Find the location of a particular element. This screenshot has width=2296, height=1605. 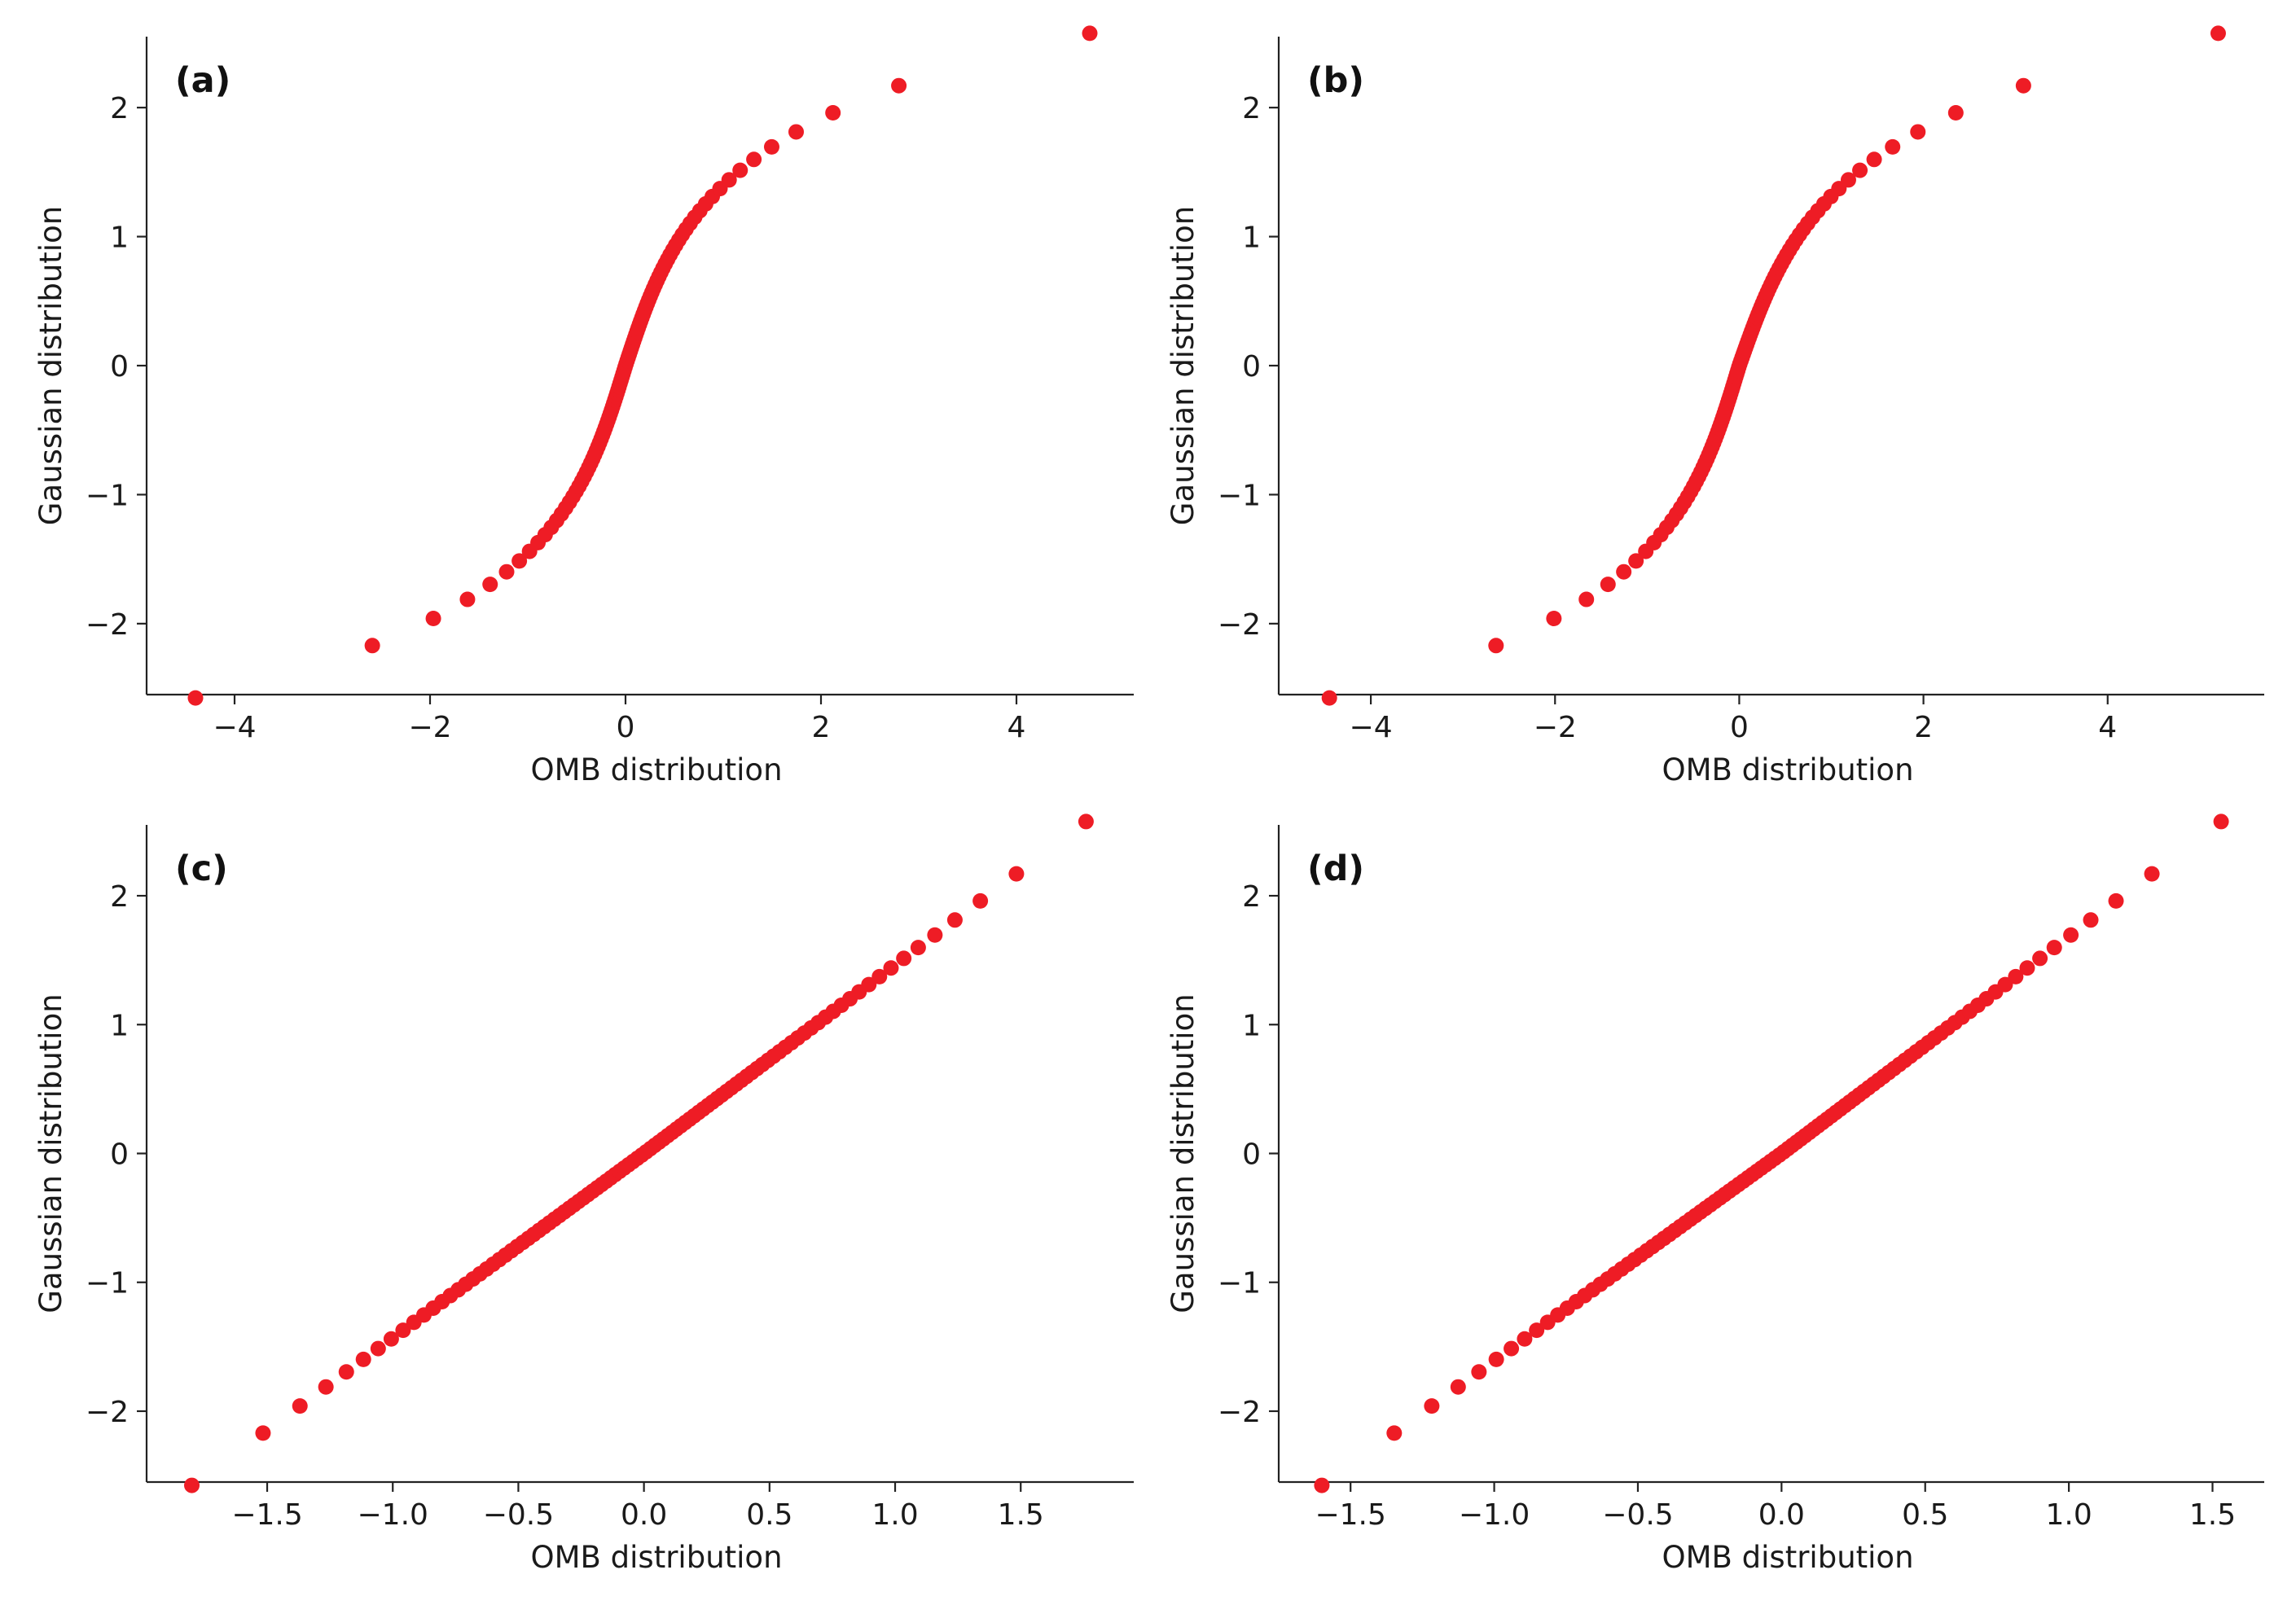

x-tick-label: −4 is located at coordinates (1371, 728).